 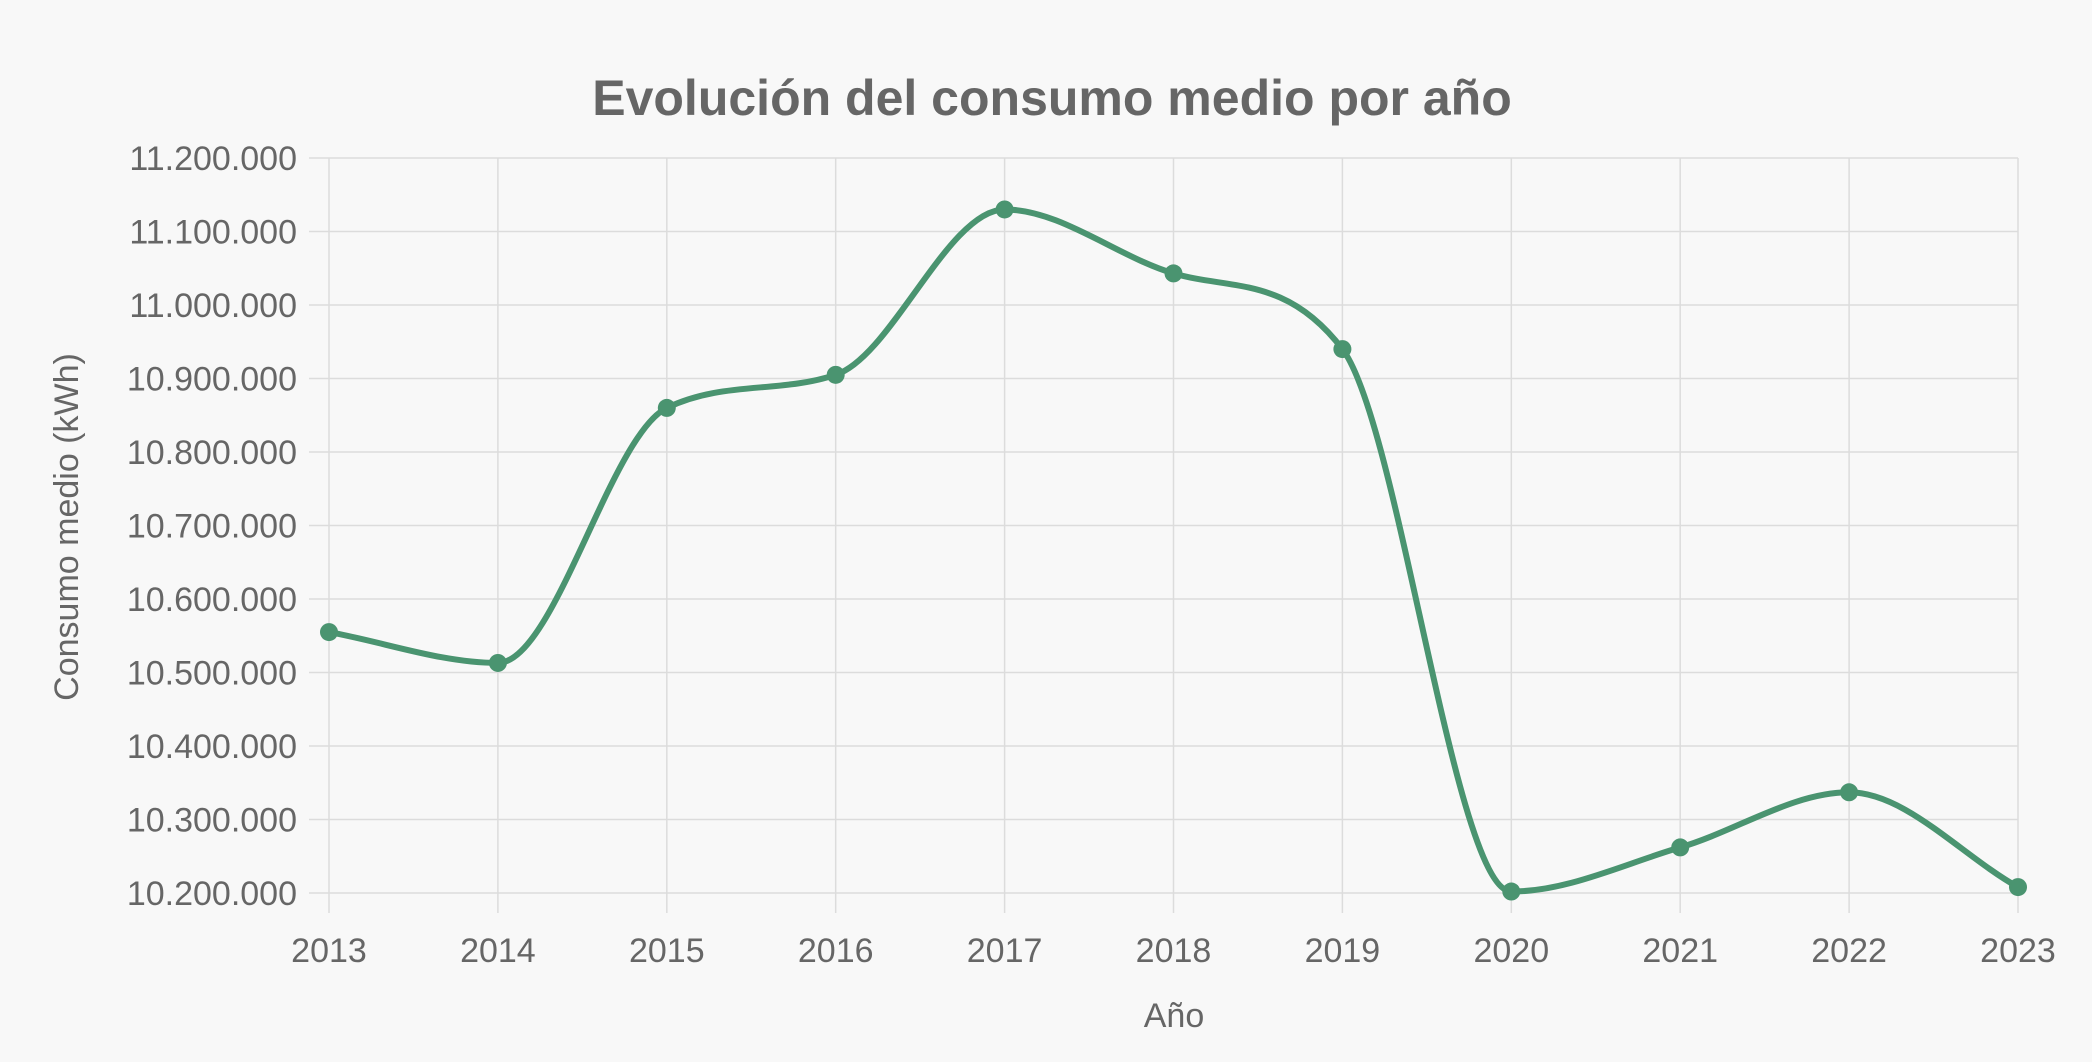 I want to click on y-tick-label: 10.600.000, so click(x=212, y=600).